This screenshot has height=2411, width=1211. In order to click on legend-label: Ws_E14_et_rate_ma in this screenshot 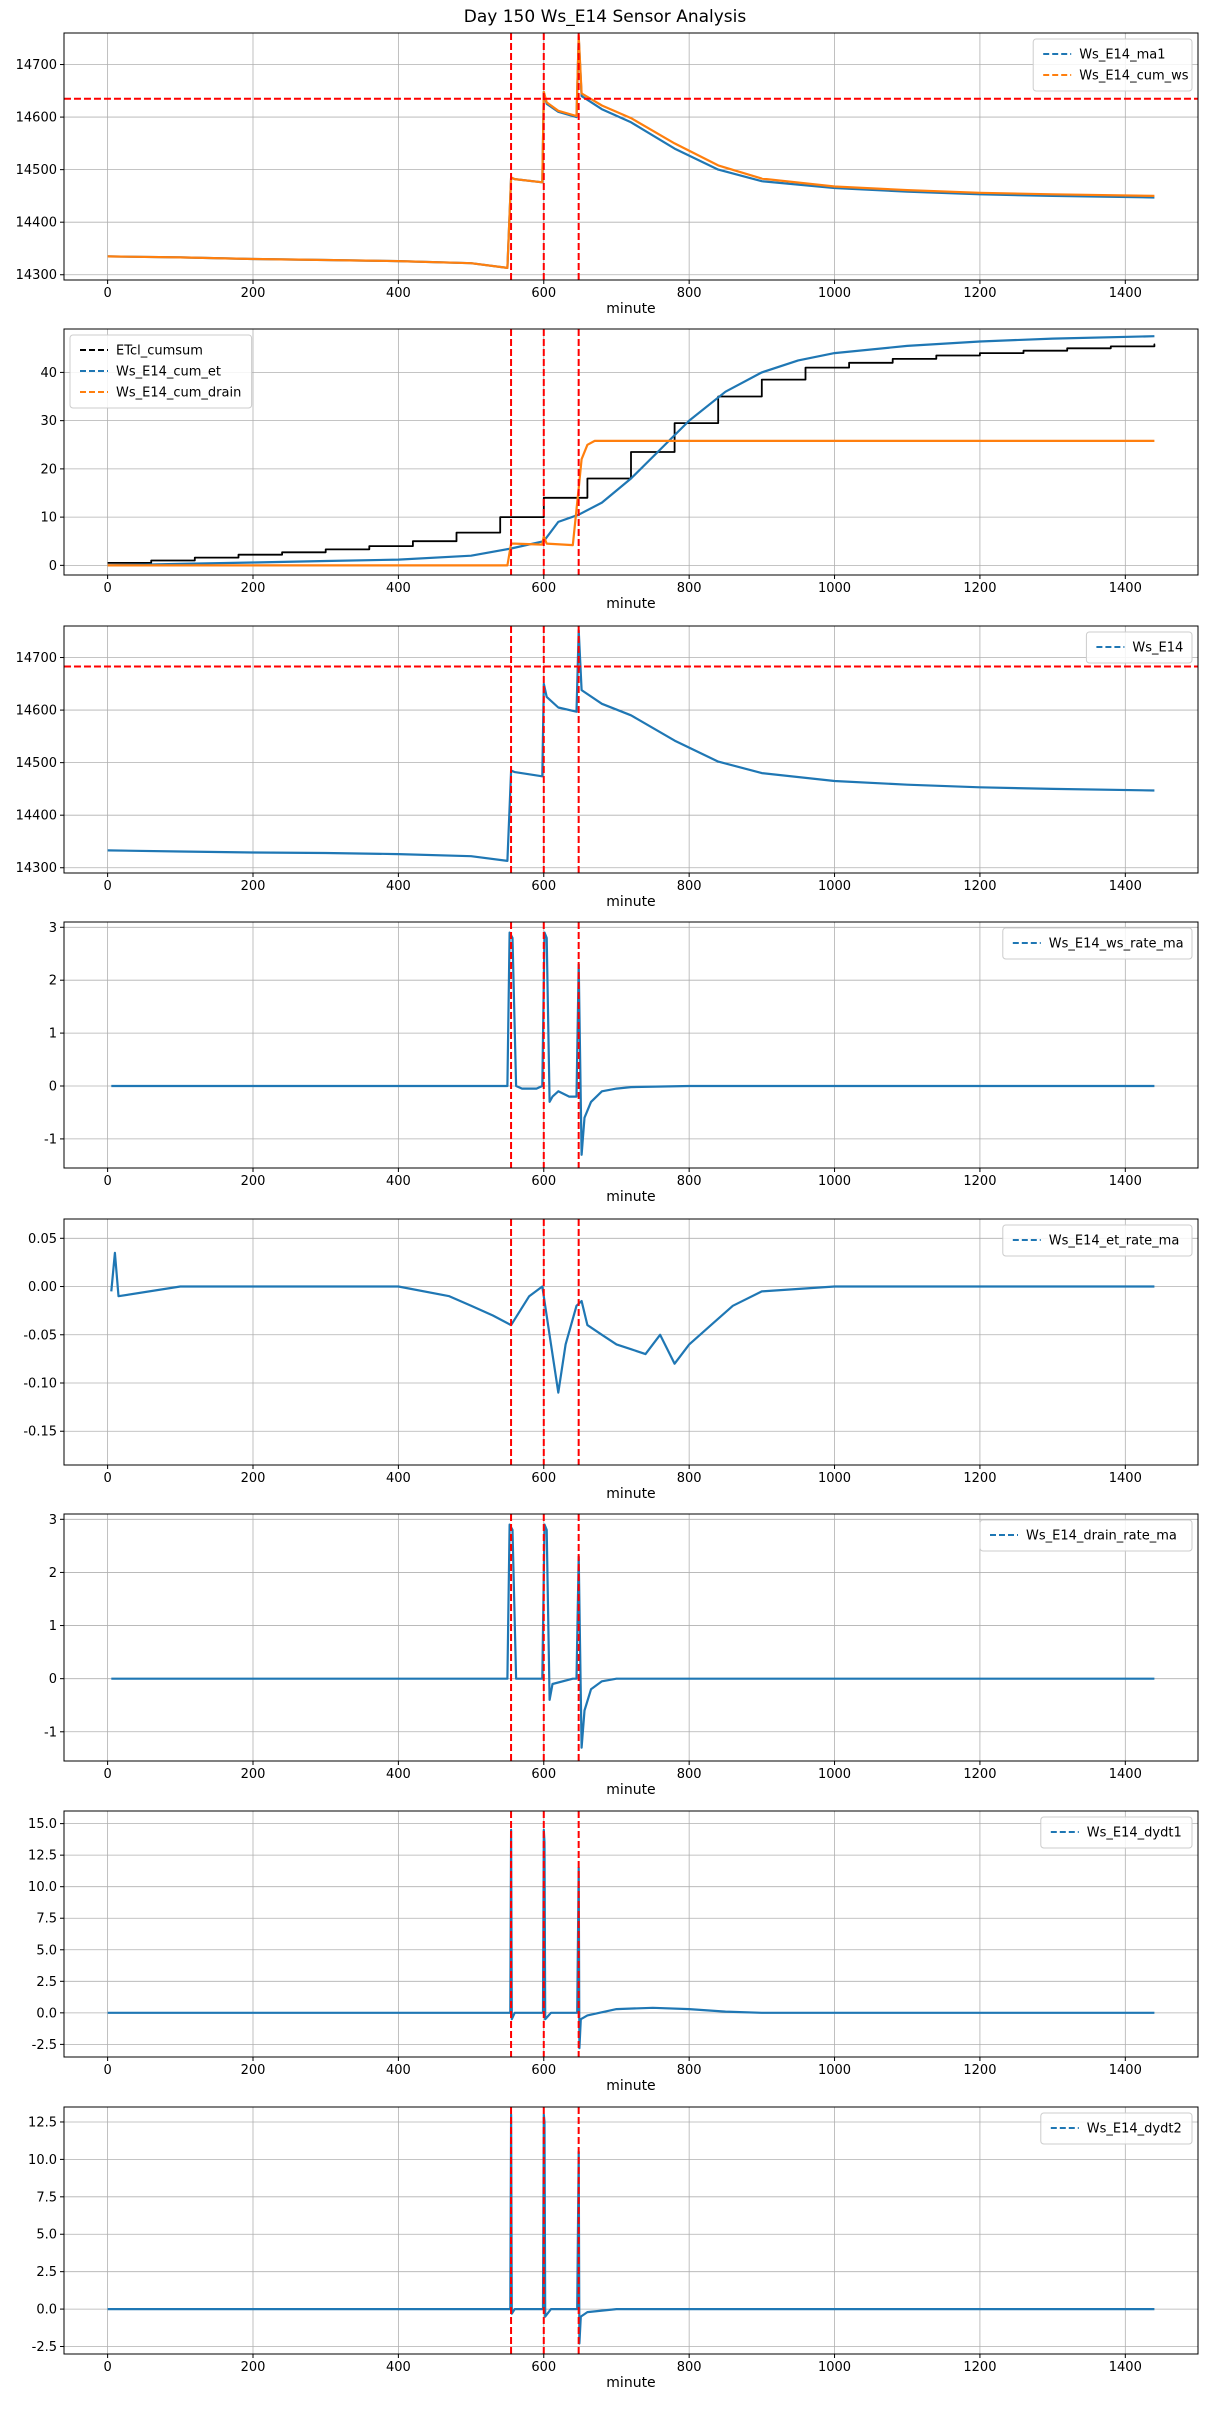, I will do `click(1114, 1241)`.